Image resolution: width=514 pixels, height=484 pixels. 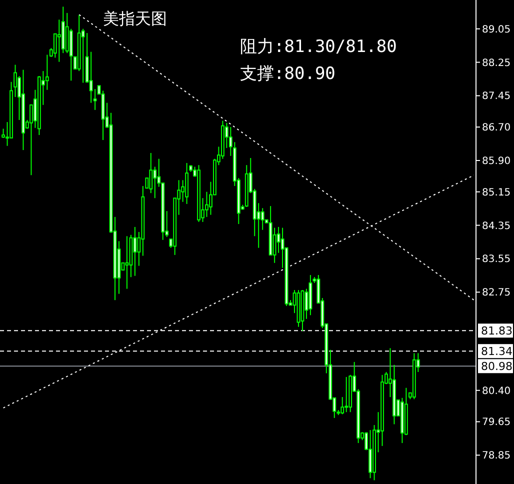 What do you see at coordinates (496, 192) in the screenshot?
I see `y-tick-label: 85.15` at bounding box center [496, 192].